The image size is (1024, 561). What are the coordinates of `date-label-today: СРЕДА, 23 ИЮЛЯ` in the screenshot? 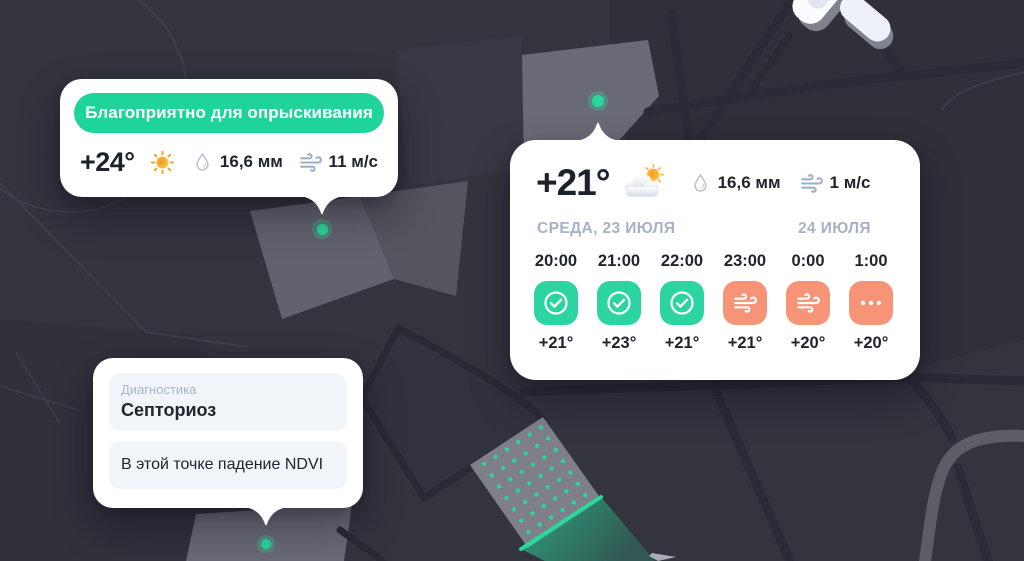 It's located at (606, 228).